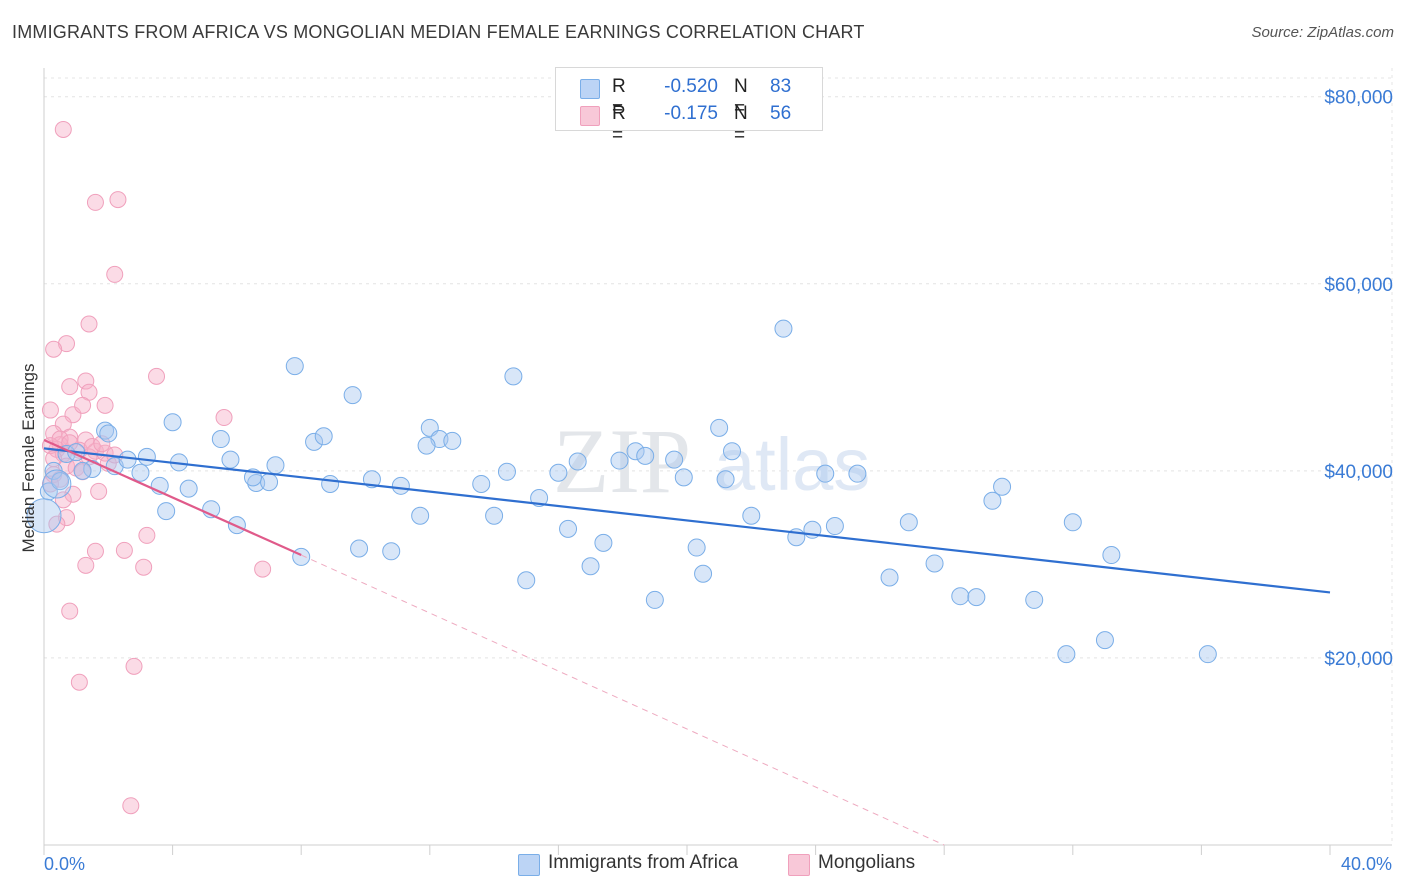 The image size is (1406, 892). Describe the element at coordinates (590, 89) in the screenshot. I see `legend-swatch-africa` at that location.